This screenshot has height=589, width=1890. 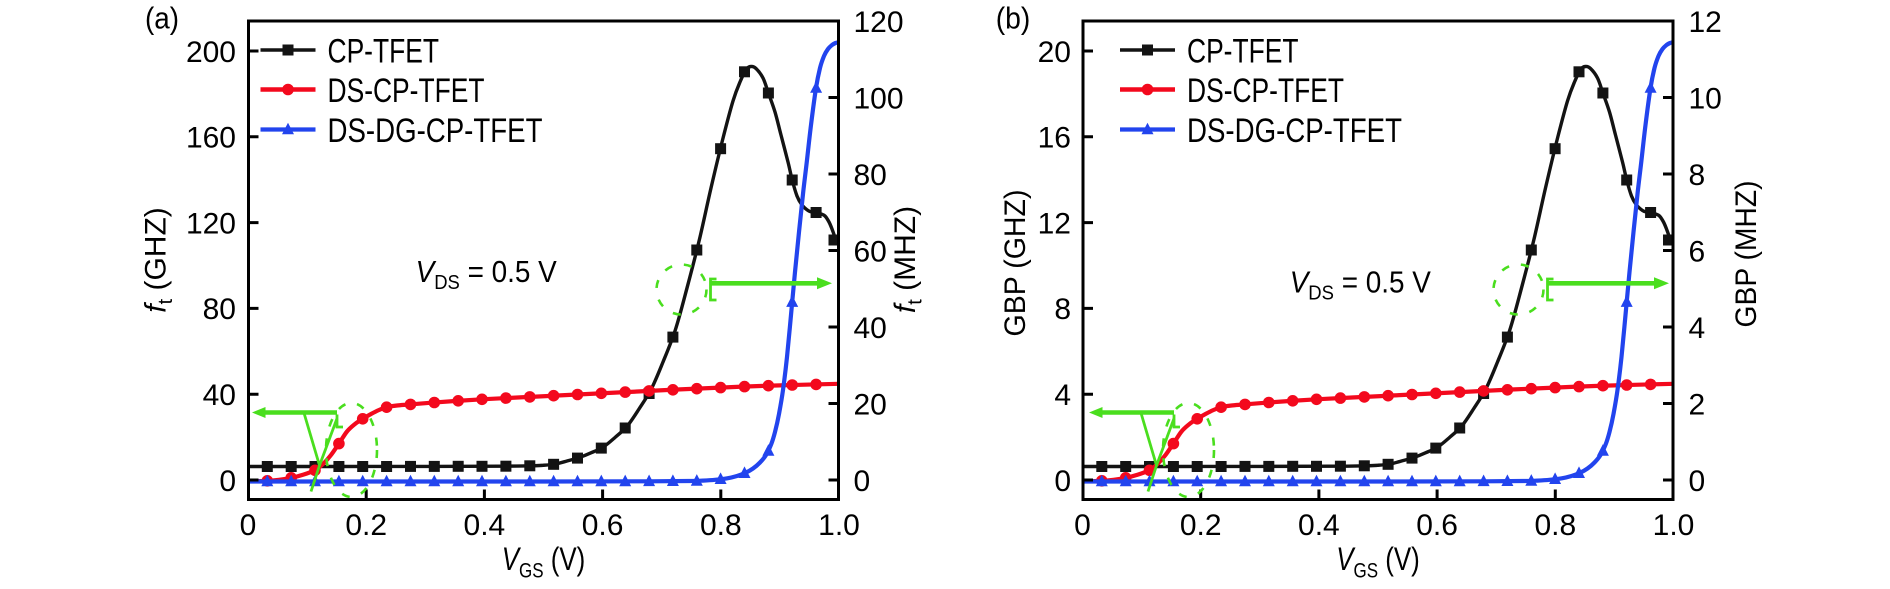 What do you see at coordinates (908, 259) in the screenshot?
I see `svg-text: ft (MHZ)` at bounding box center [908, 259].